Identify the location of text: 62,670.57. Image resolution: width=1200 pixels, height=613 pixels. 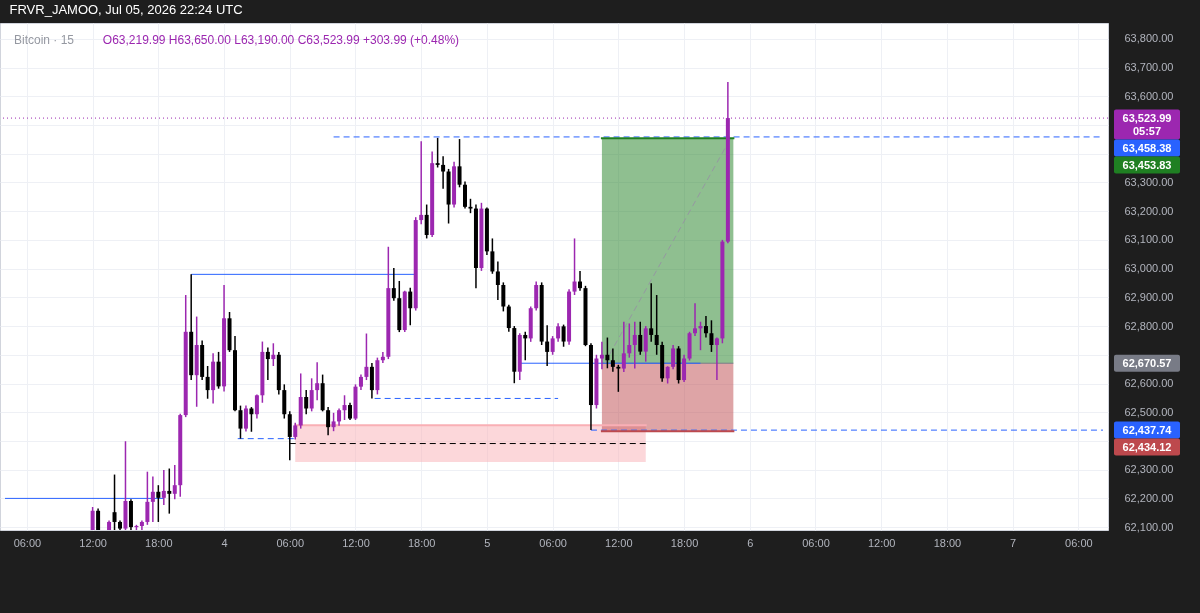
(1147, 362).